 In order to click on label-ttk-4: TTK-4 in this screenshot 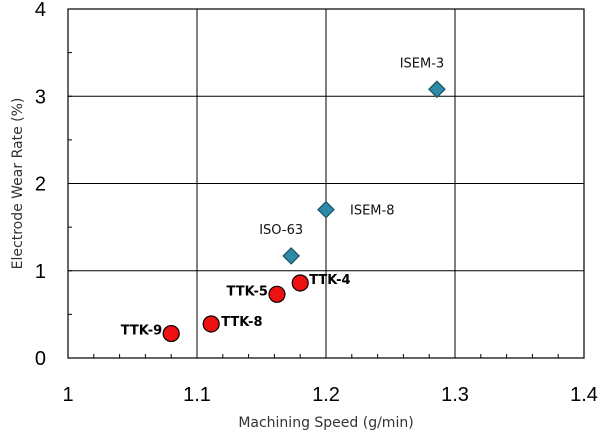, I will do `click(329, 280)`.